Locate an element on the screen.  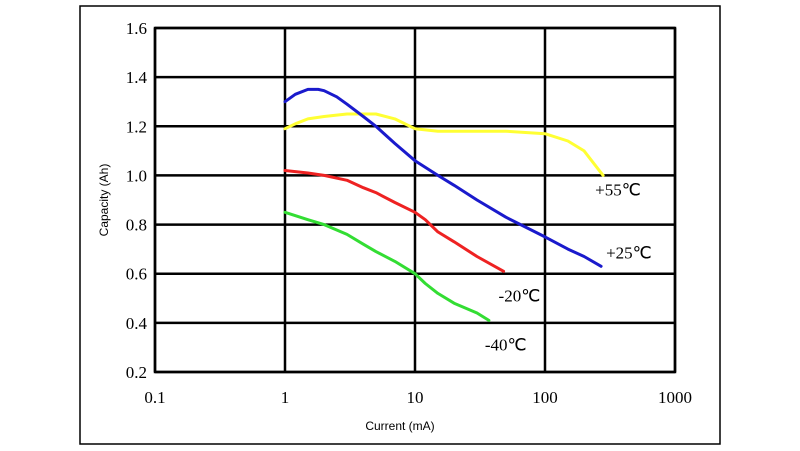
x-axis-label: Current (mA) is located at coordinates (399, 426).